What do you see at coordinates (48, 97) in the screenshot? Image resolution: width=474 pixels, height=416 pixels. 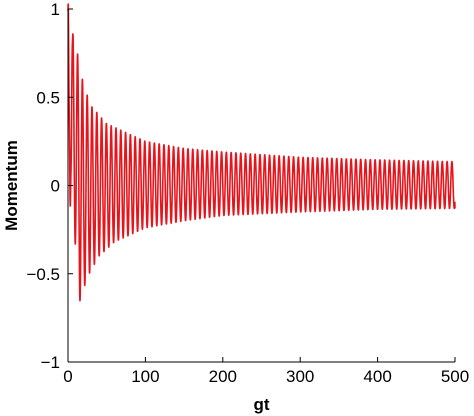 I see `y-tick-label: 0.5` at bounding box center [48, 97].